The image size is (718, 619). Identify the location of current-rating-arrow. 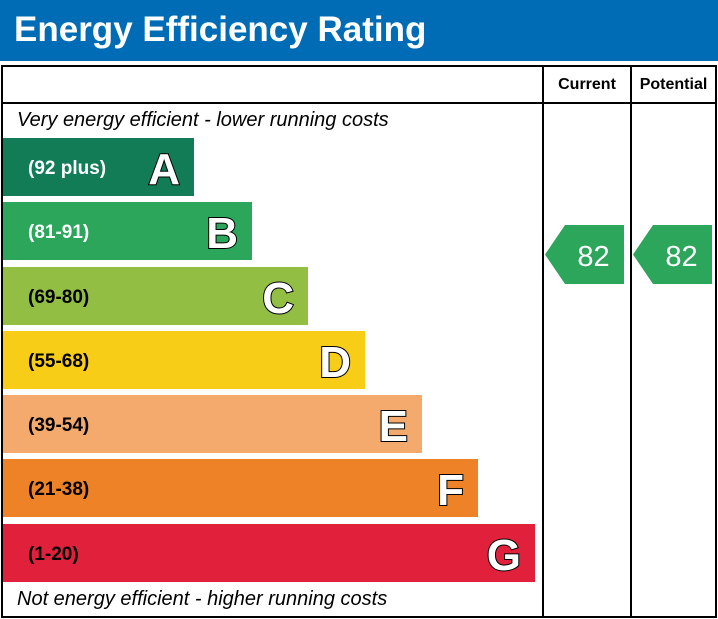
(584, 254).